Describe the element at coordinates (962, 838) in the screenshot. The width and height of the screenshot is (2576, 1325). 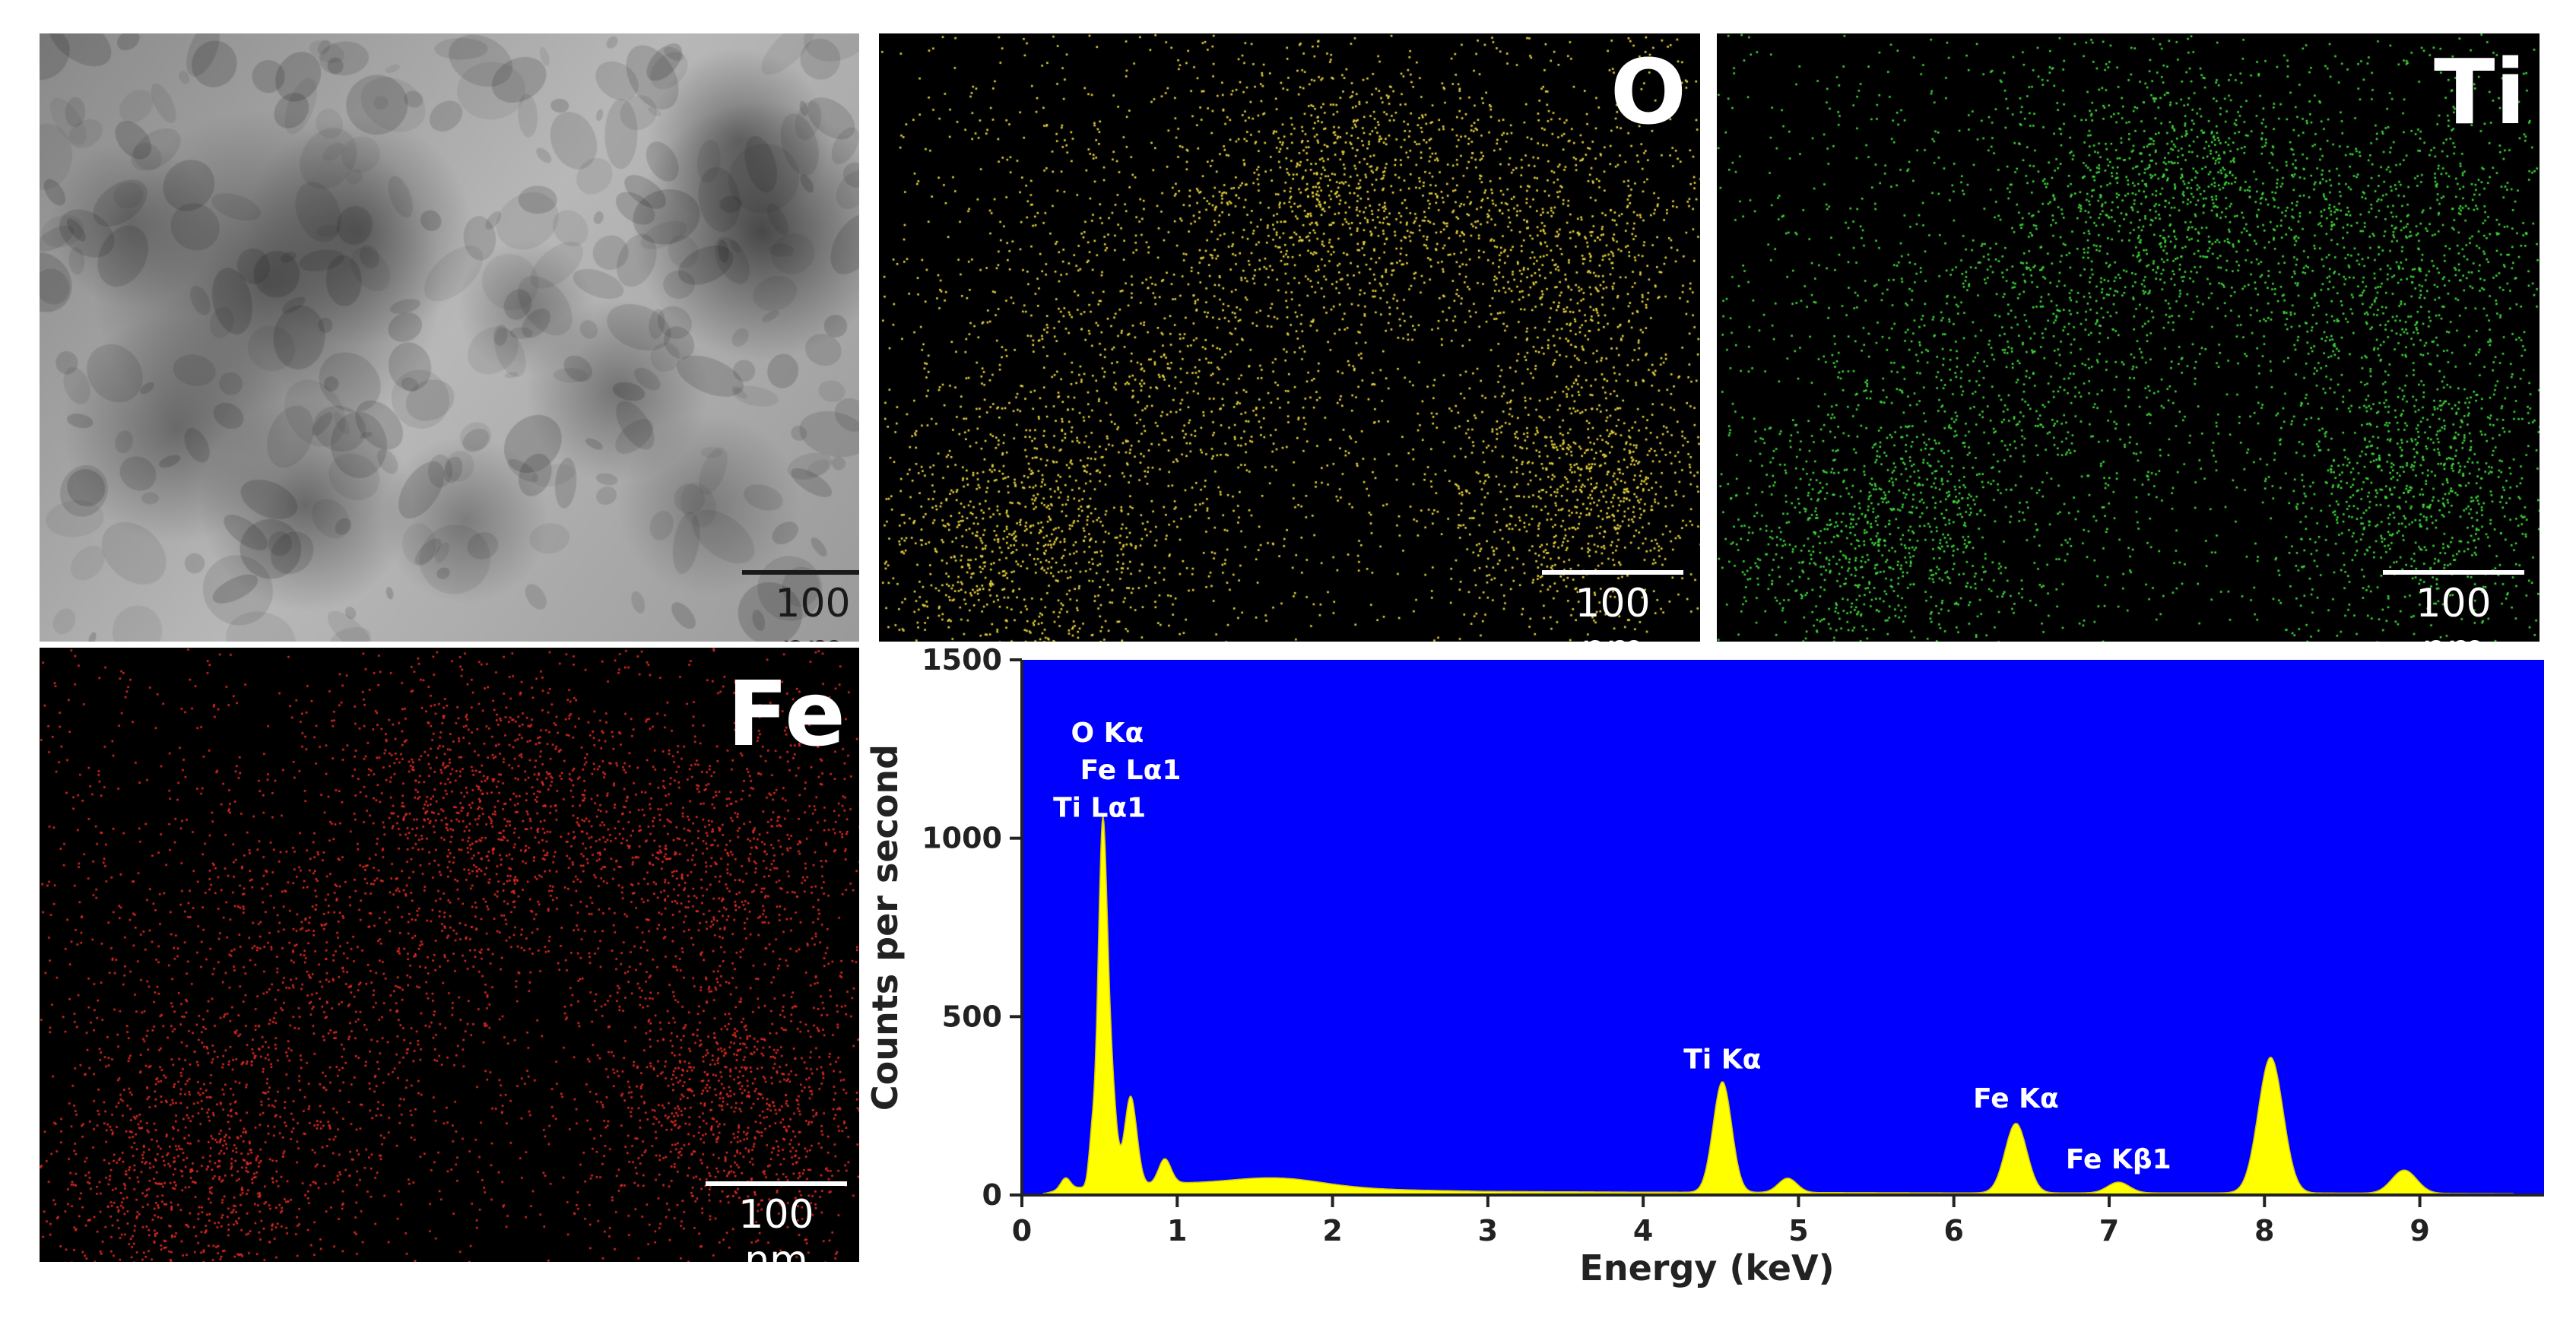
I see `y-tick-label: 1000` at that location.